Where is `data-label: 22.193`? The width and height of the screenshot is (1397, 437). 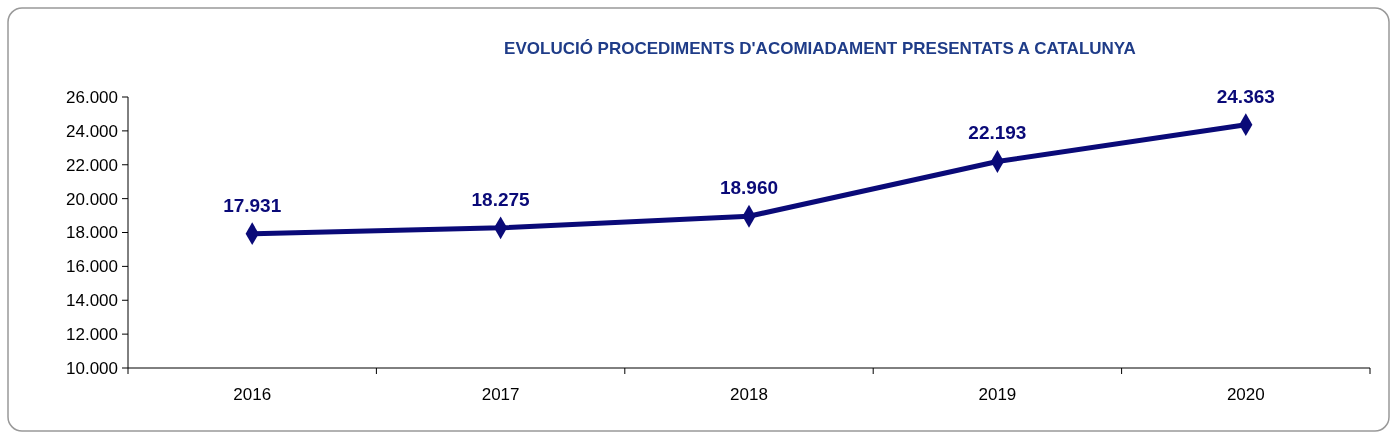 data-label: 22.193 is located at coordinates (997, 133).